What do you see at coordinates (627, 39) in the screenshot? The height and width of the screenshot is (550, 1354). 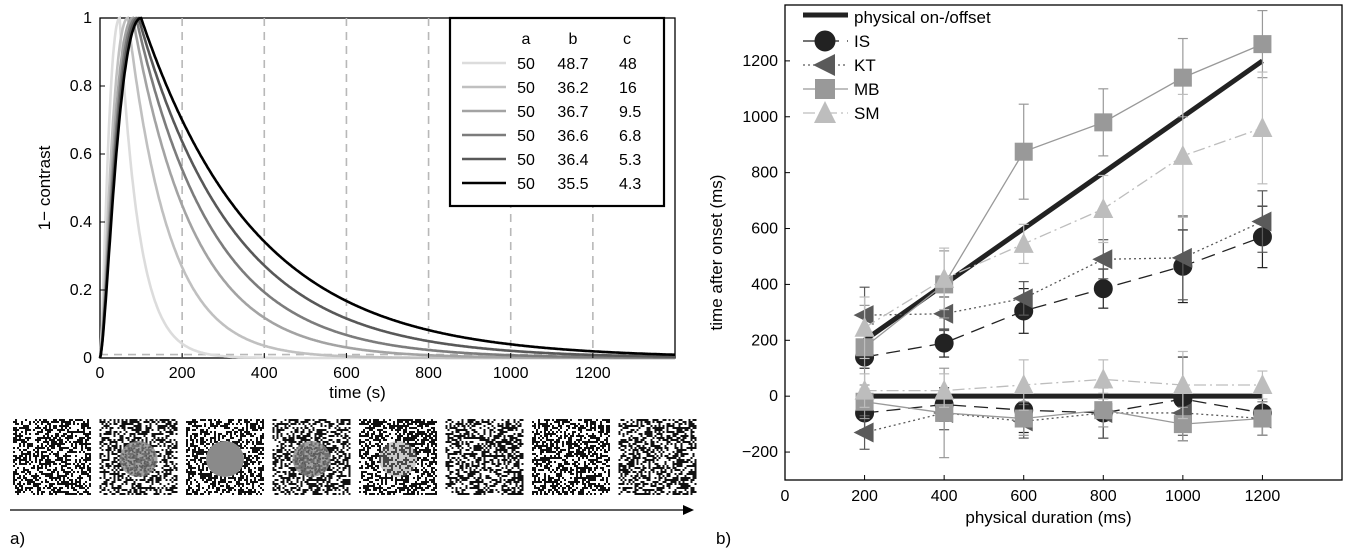 I see `legend-header-c: c` at bounding box center [627, 39].